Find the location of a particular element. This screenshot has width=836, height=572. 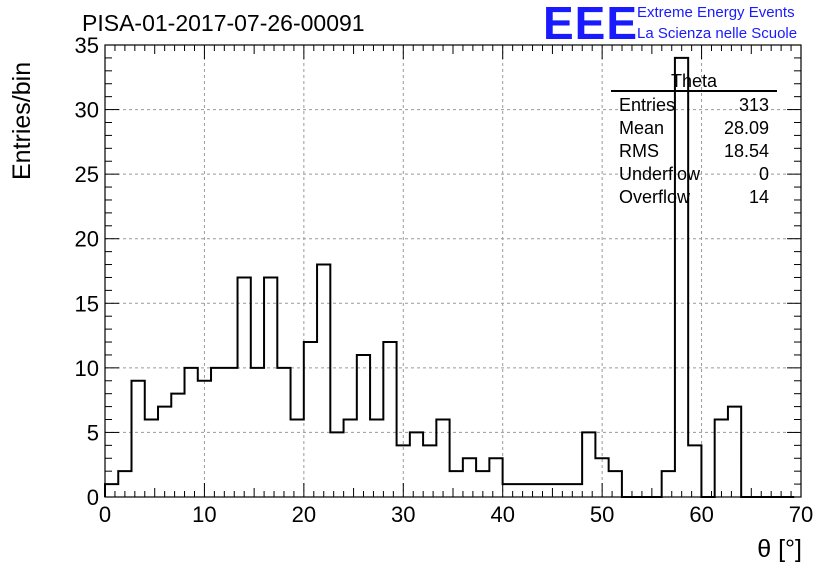

x-tick-label: 70 is located at coordinates (801, 514).